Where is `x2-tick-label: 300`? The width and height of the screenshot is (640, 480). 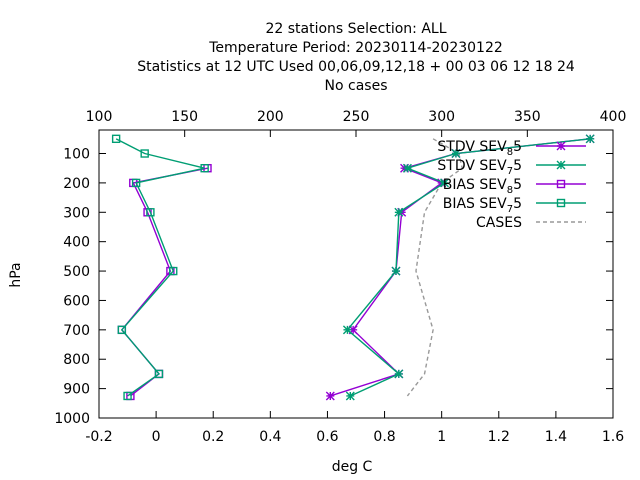 x2-tick-label: 300 is located at coordinates (441, 117).